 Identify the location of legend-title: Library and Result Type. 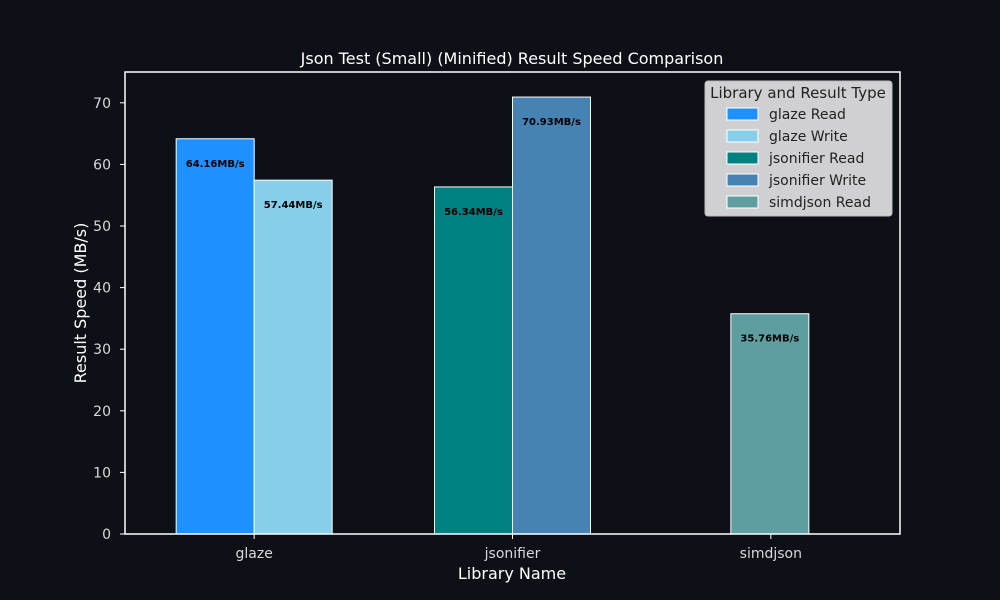
(798, 93).